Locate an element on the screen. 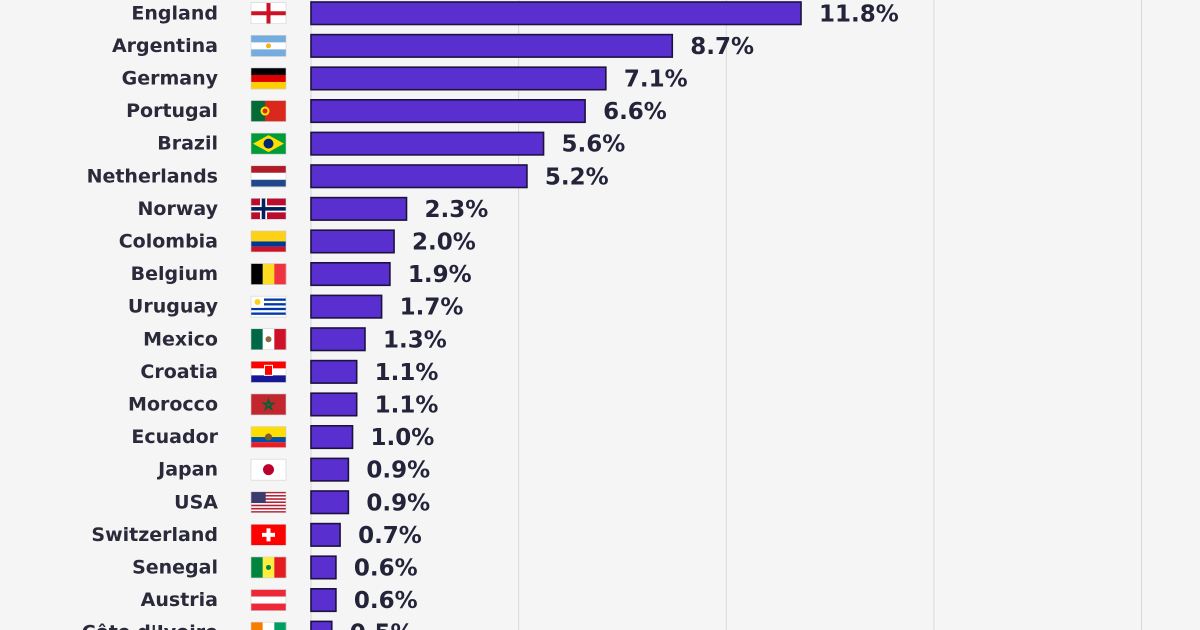  category-label: USA is located at coordinates (196, 502).